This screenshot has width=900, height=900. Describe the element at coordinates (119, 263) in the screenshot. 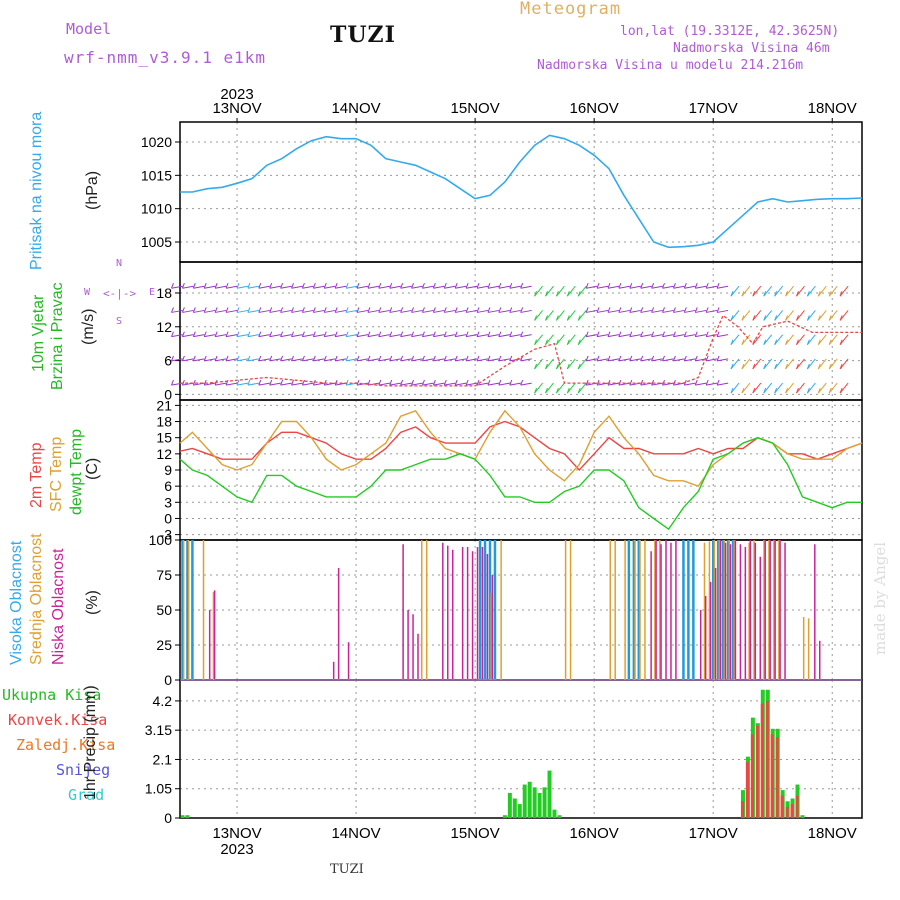

I see `compass-n: N` at that location.